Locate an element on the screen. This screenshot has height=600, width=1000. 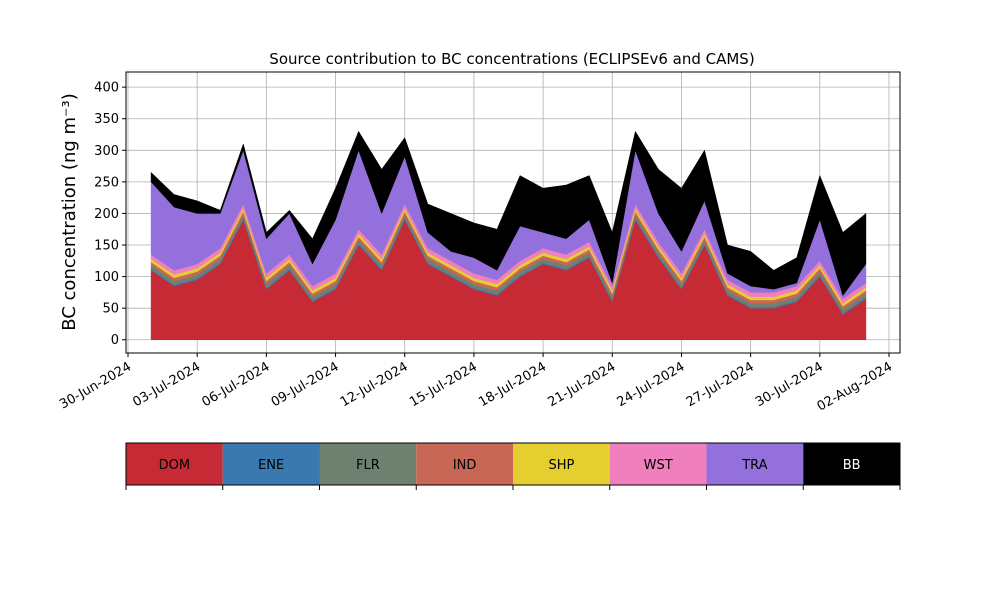
legend-label: SHP is located at coordinates (561, 465).